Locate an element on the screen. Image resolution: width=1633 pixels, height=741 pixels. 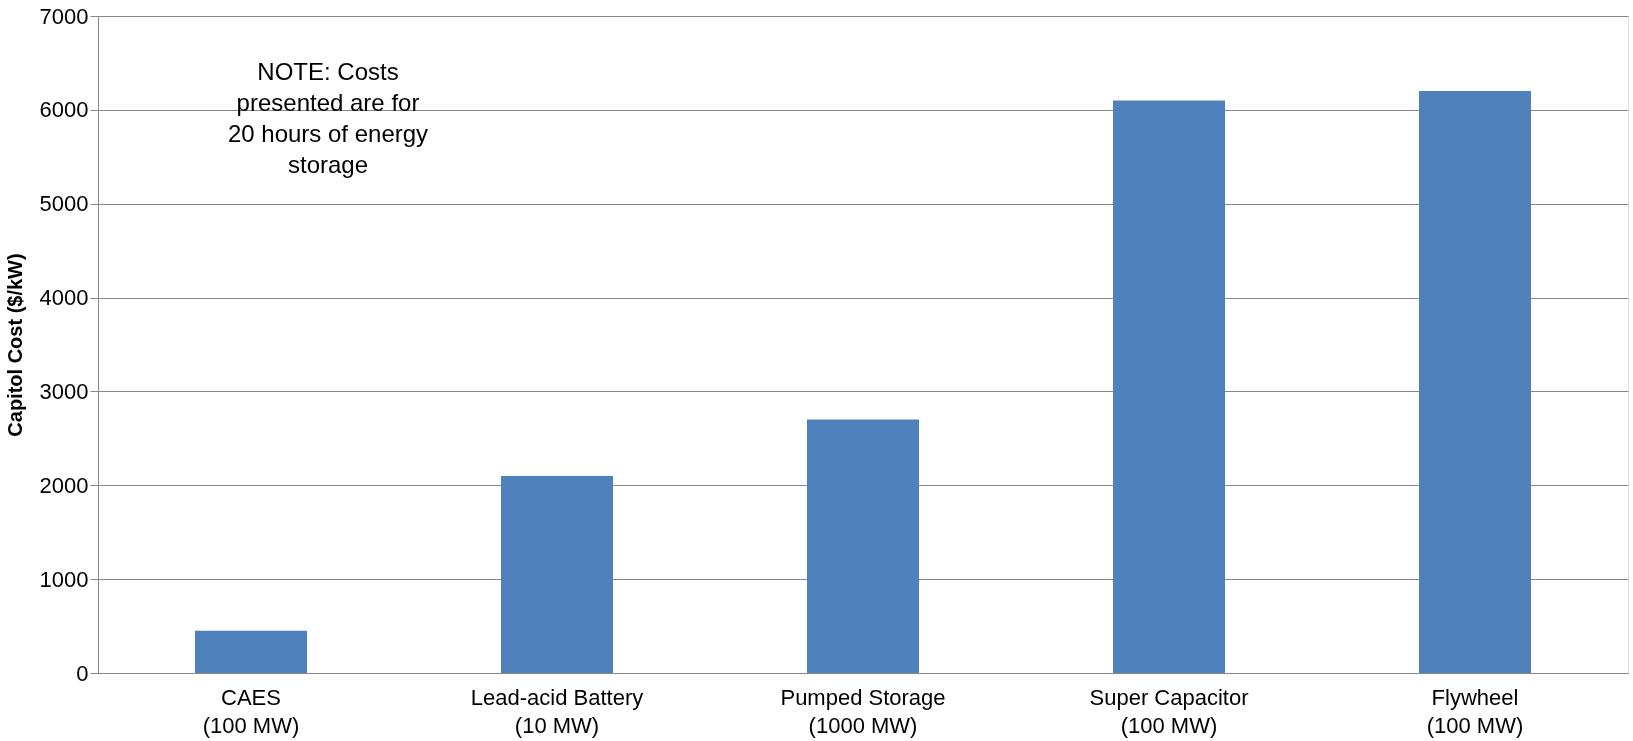
x-tick-label: Super Capacitor (100 MW) is located at coordinates (1169, 711).